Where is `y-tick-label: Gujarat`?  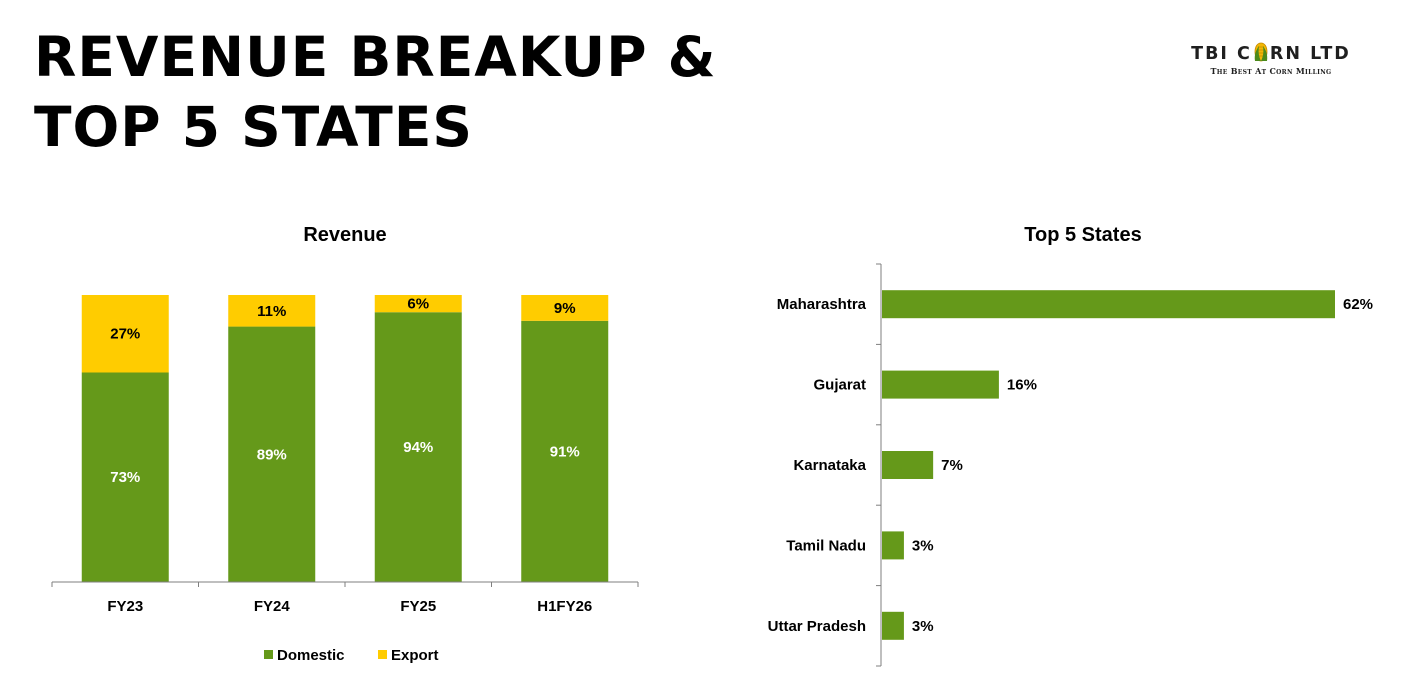
y-tick-label: Gujarat is located at coordinates (839, 385).